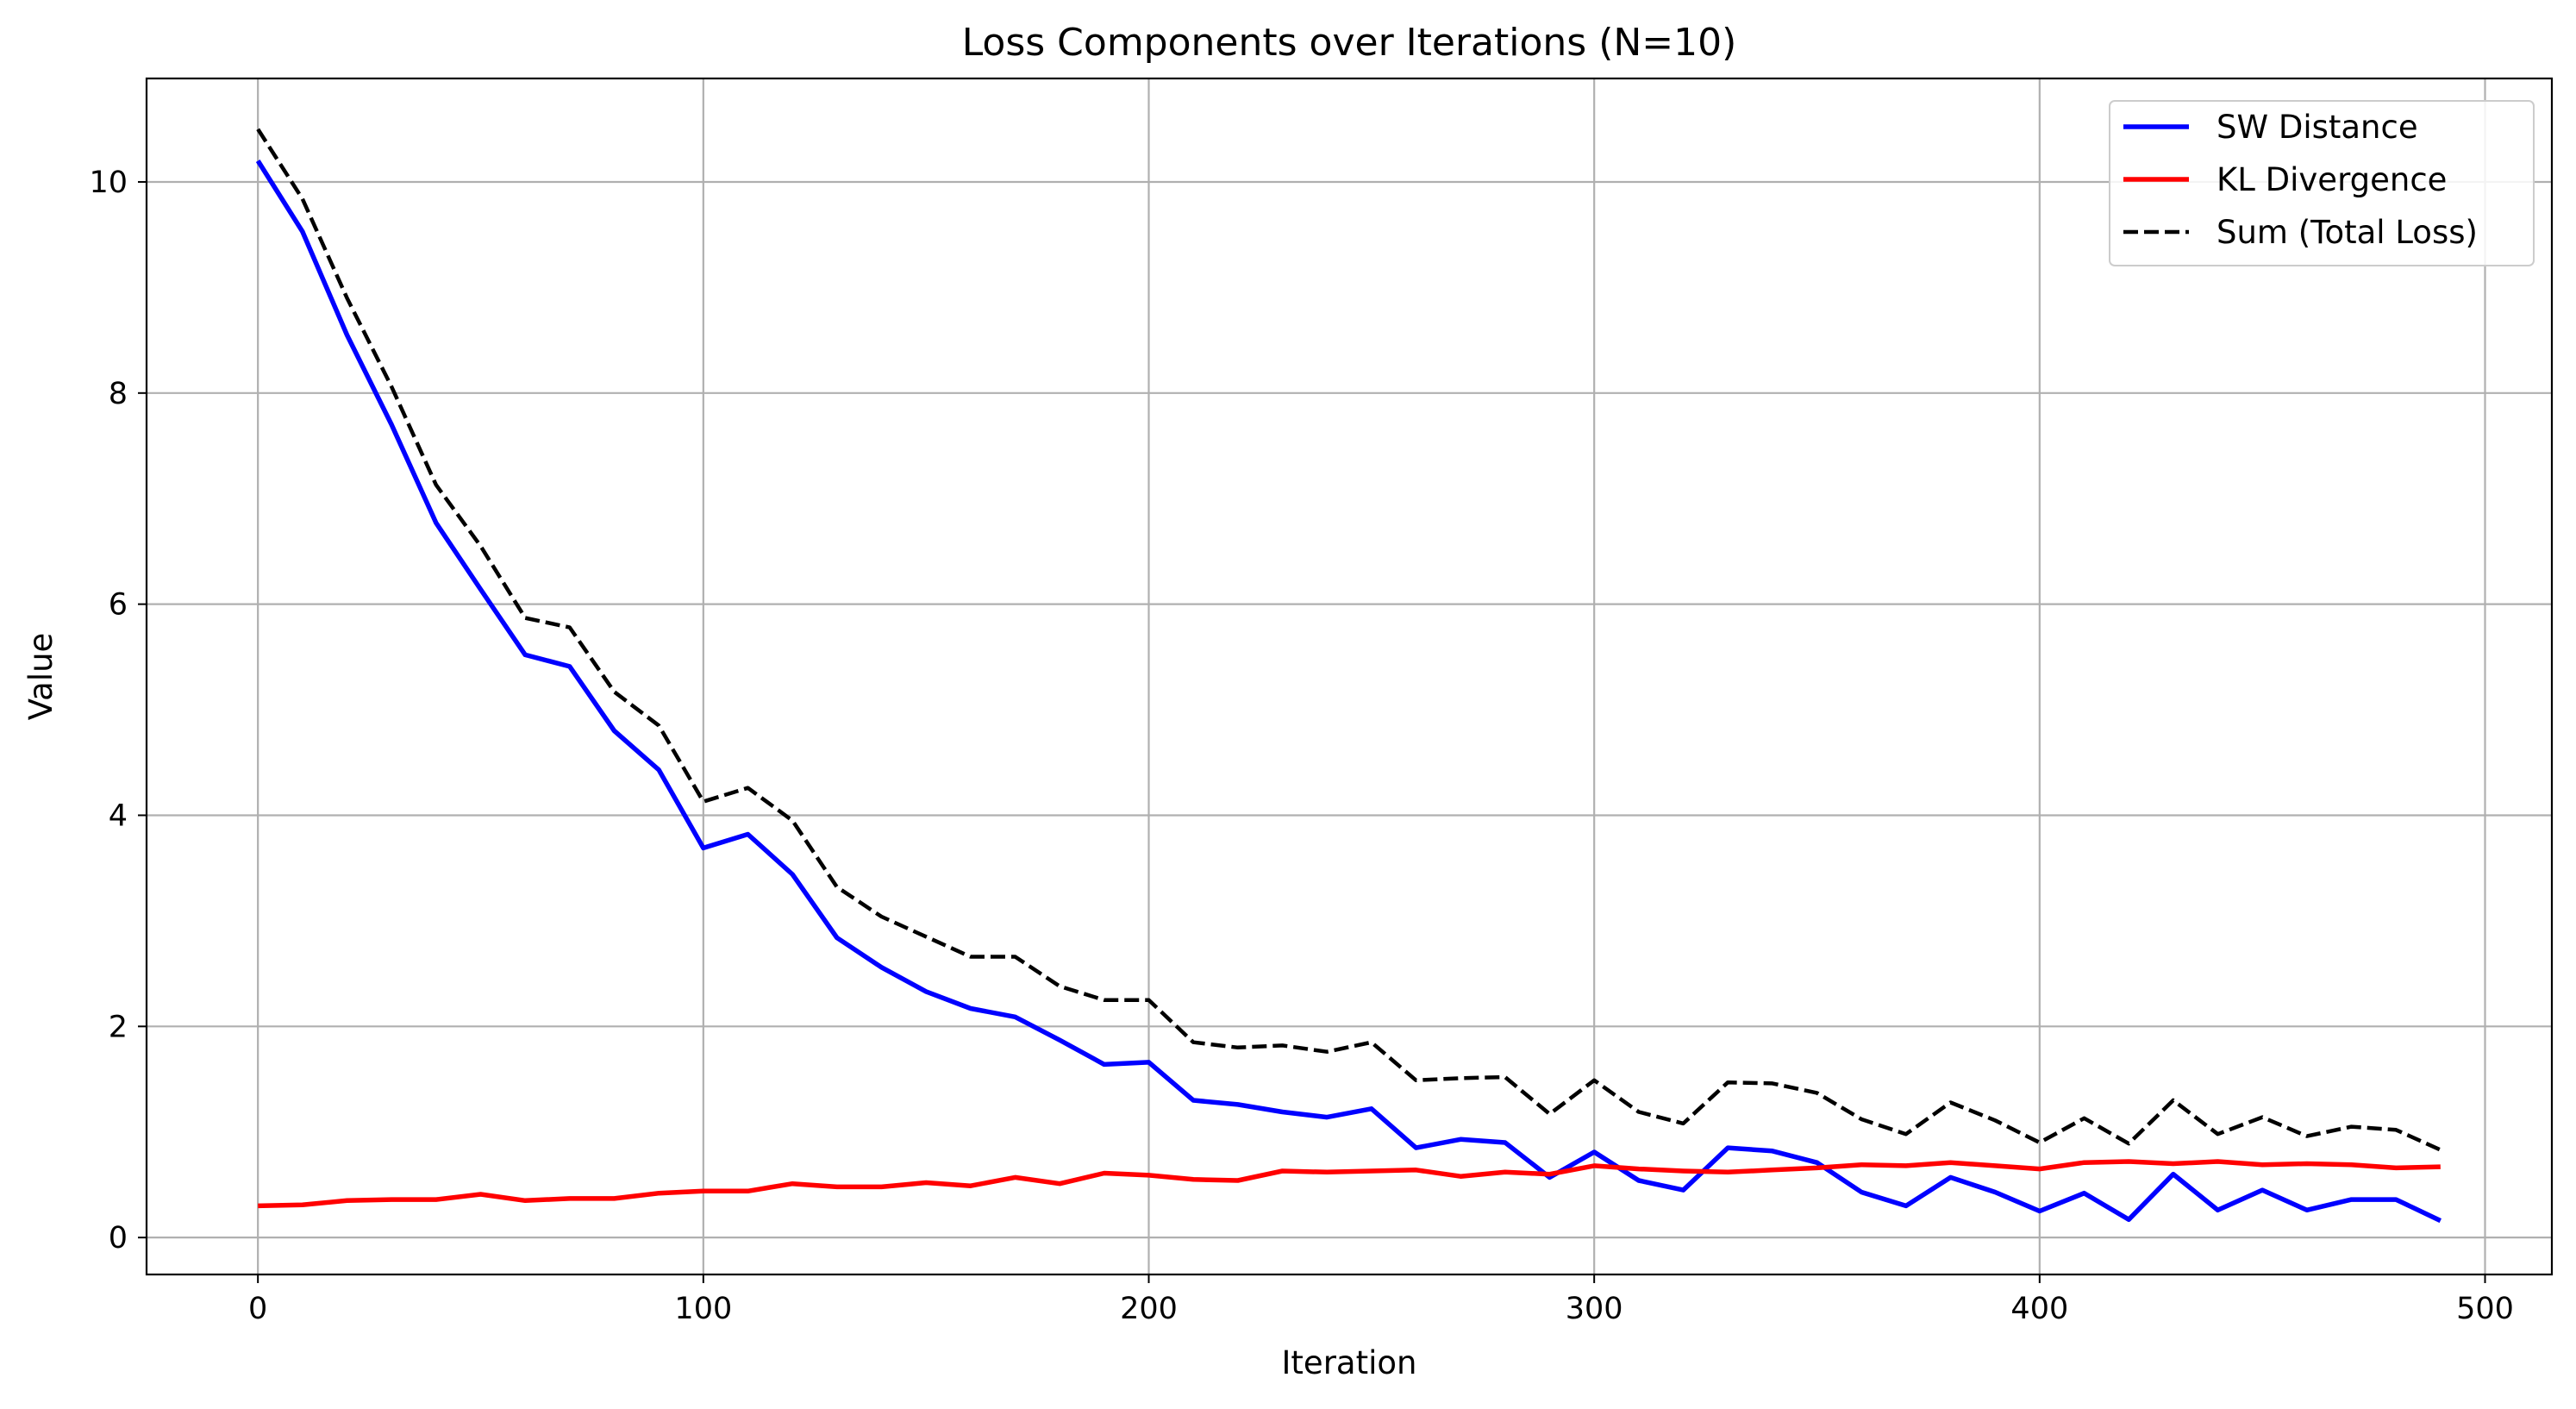  What do you see at coordinates (1349, 1362) in the screenshot?
I see `x-axis-label: Iteration` at bounding box center [1349, 1362].